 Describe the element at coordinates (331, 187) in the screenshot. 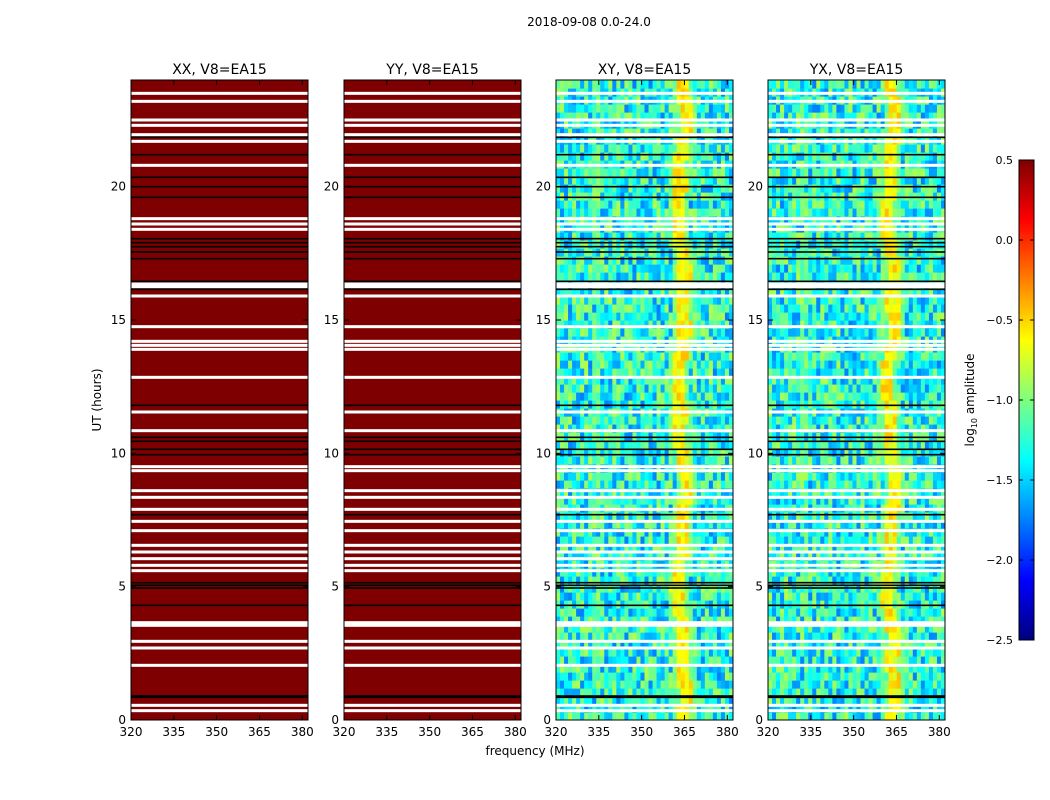

I see `y-tick-label: 20` at that location.